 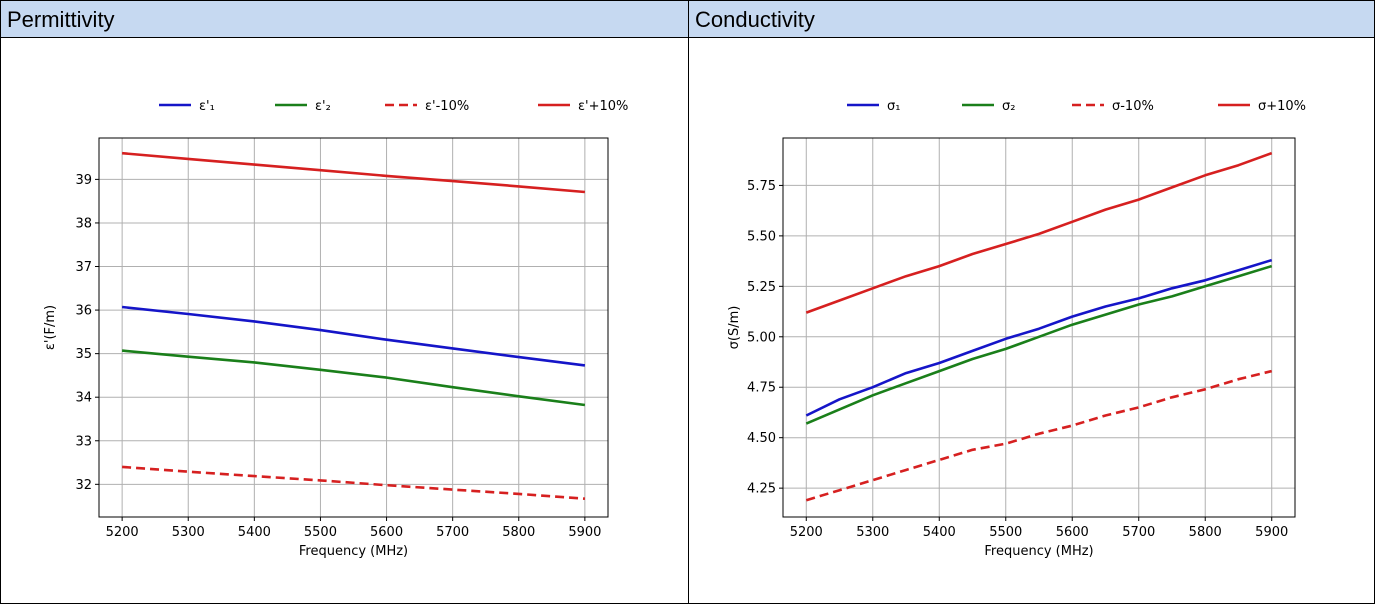 I want to click on y-tick-label: 32, so click(x=83, y=485).